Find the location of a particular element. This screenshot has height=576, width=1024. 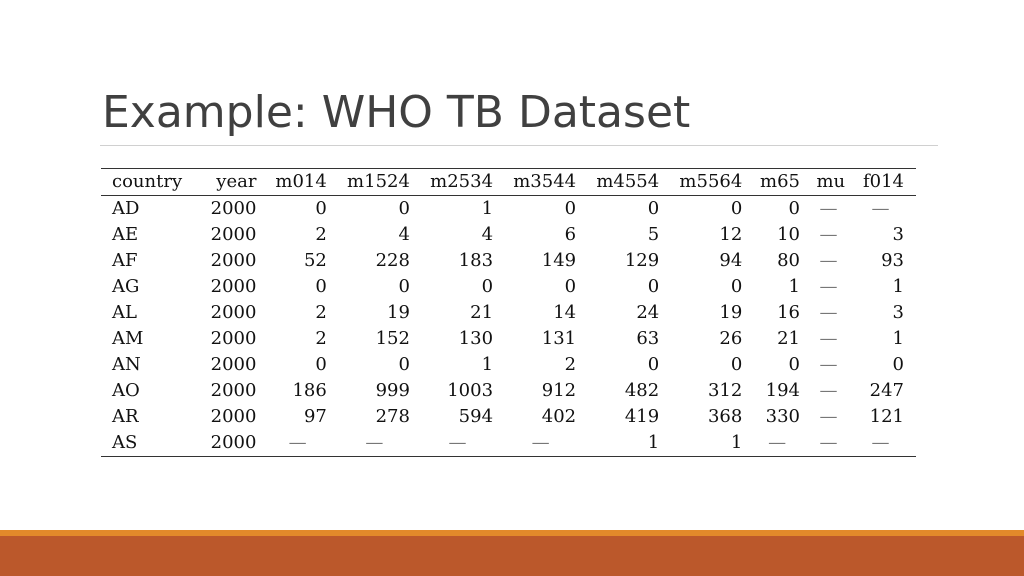

country-cell: AR is located at coordinates (125, 416).